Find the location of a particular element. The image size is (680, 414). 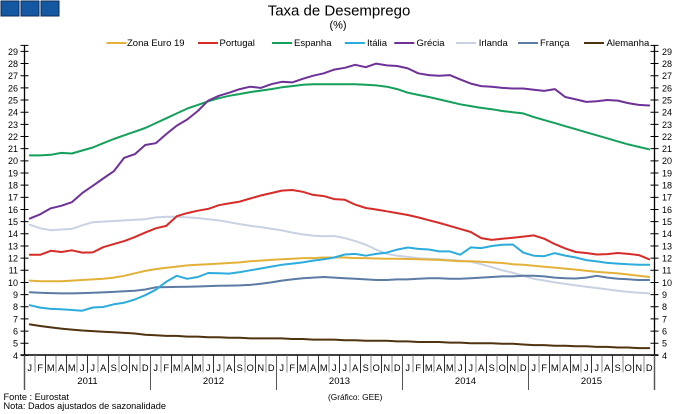

svg-text: Grécia is located at coordinates (431, 43).